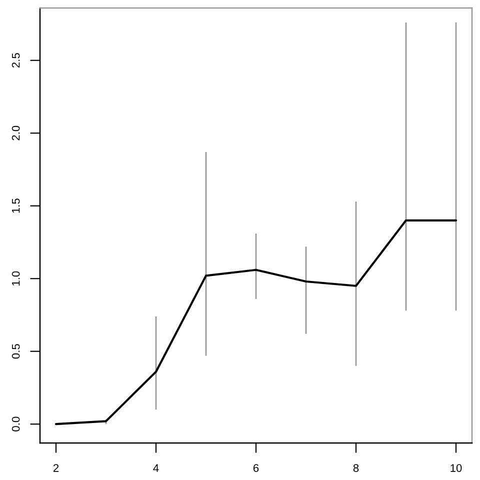 The height and width of the screenshot is (480, 480). Describe the element at coordinates (16, 351) in the screenshot. I see `y-tick-label: 0.5` at that location.